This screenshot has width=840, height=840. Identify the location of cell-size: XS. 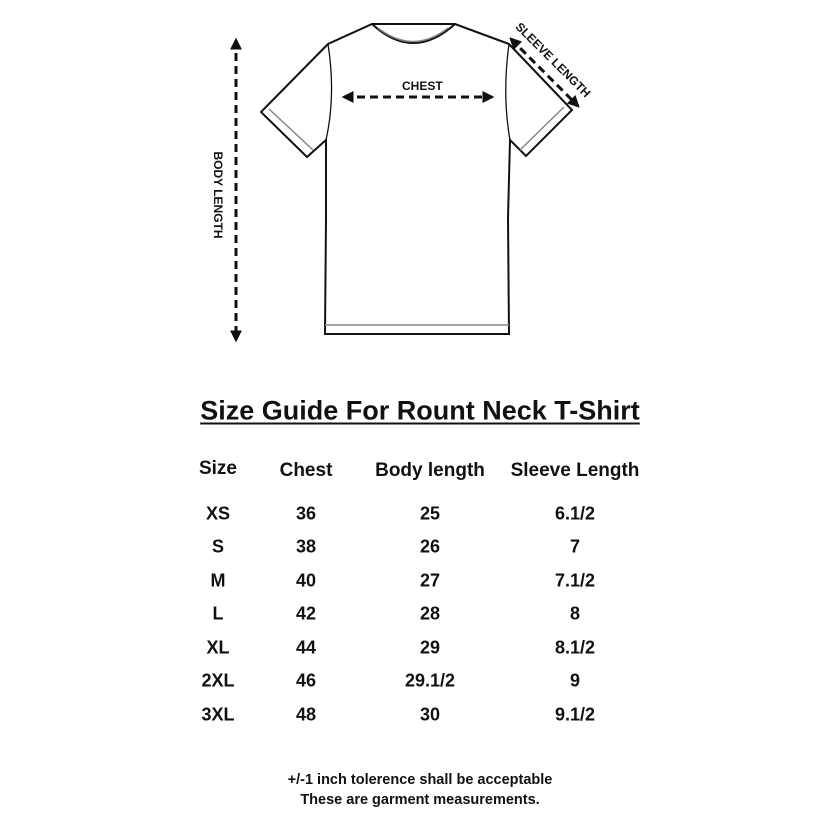
(218, 513).